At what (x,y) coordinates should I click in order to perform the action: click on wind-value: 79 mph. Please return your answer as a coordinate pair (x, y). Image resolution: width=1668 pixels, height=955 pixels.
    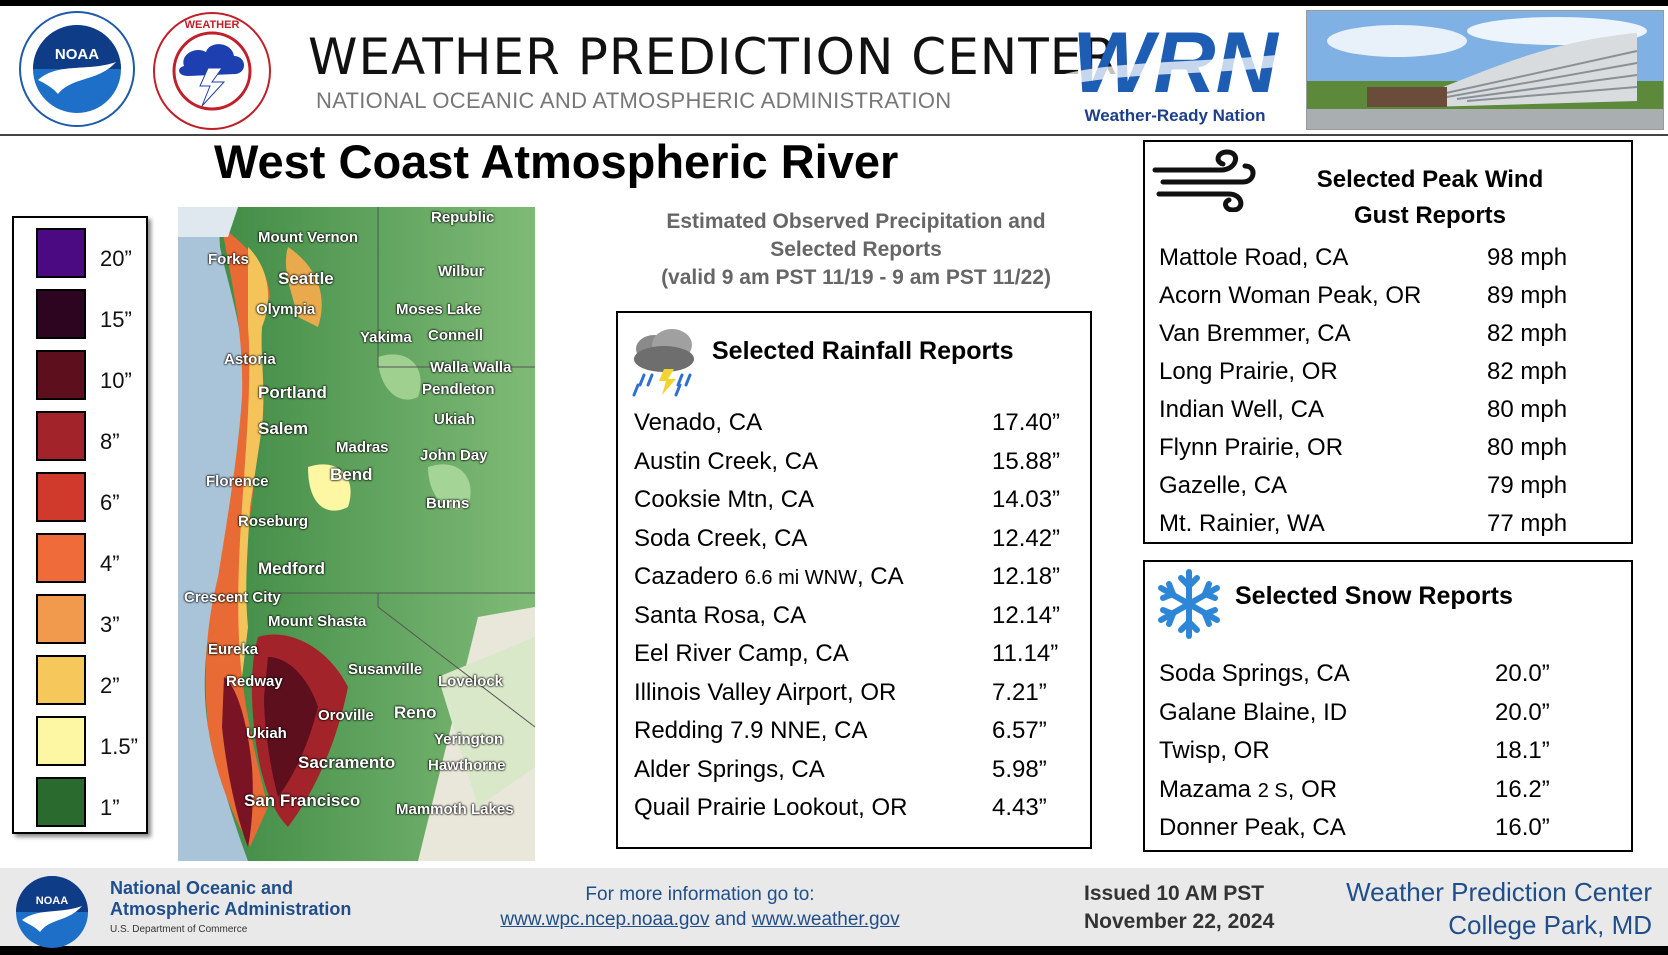
    Looking at the image, I should click on (1527, 485).